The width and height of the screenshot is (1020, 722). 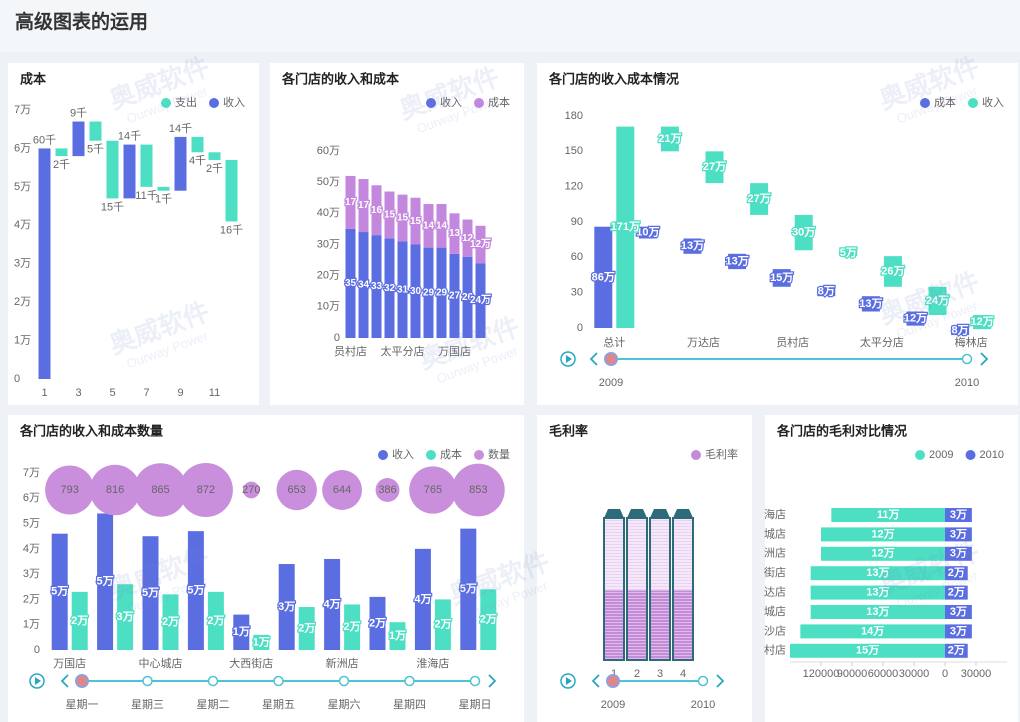 I want to click on y-tick-label: 5万, so click(x=31, y=523).